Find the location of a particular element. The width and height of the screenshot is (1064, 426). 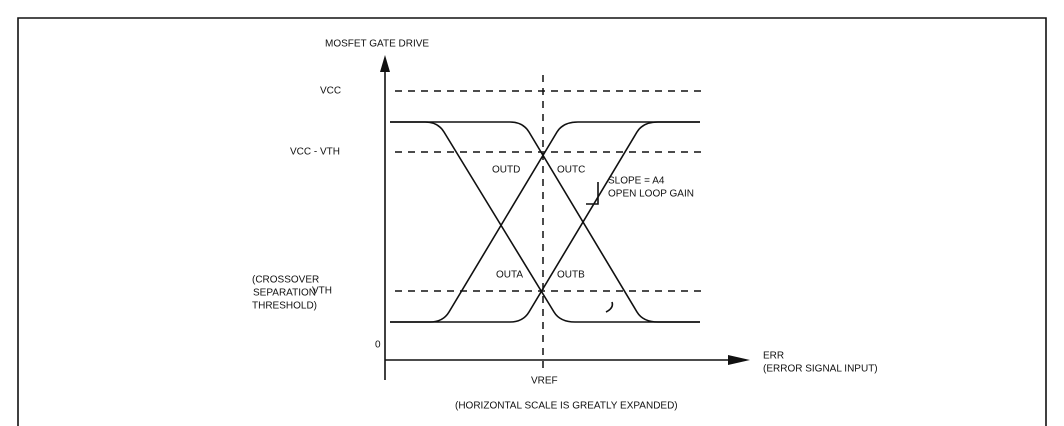

curve-label: OUTC is located at coordinates (571, 170).